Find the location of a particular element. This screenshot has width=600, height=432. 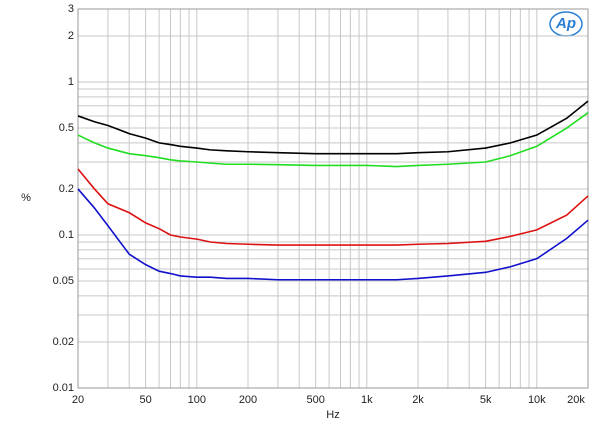

x-tick-label: 2k is located at coordinates (418, 400).